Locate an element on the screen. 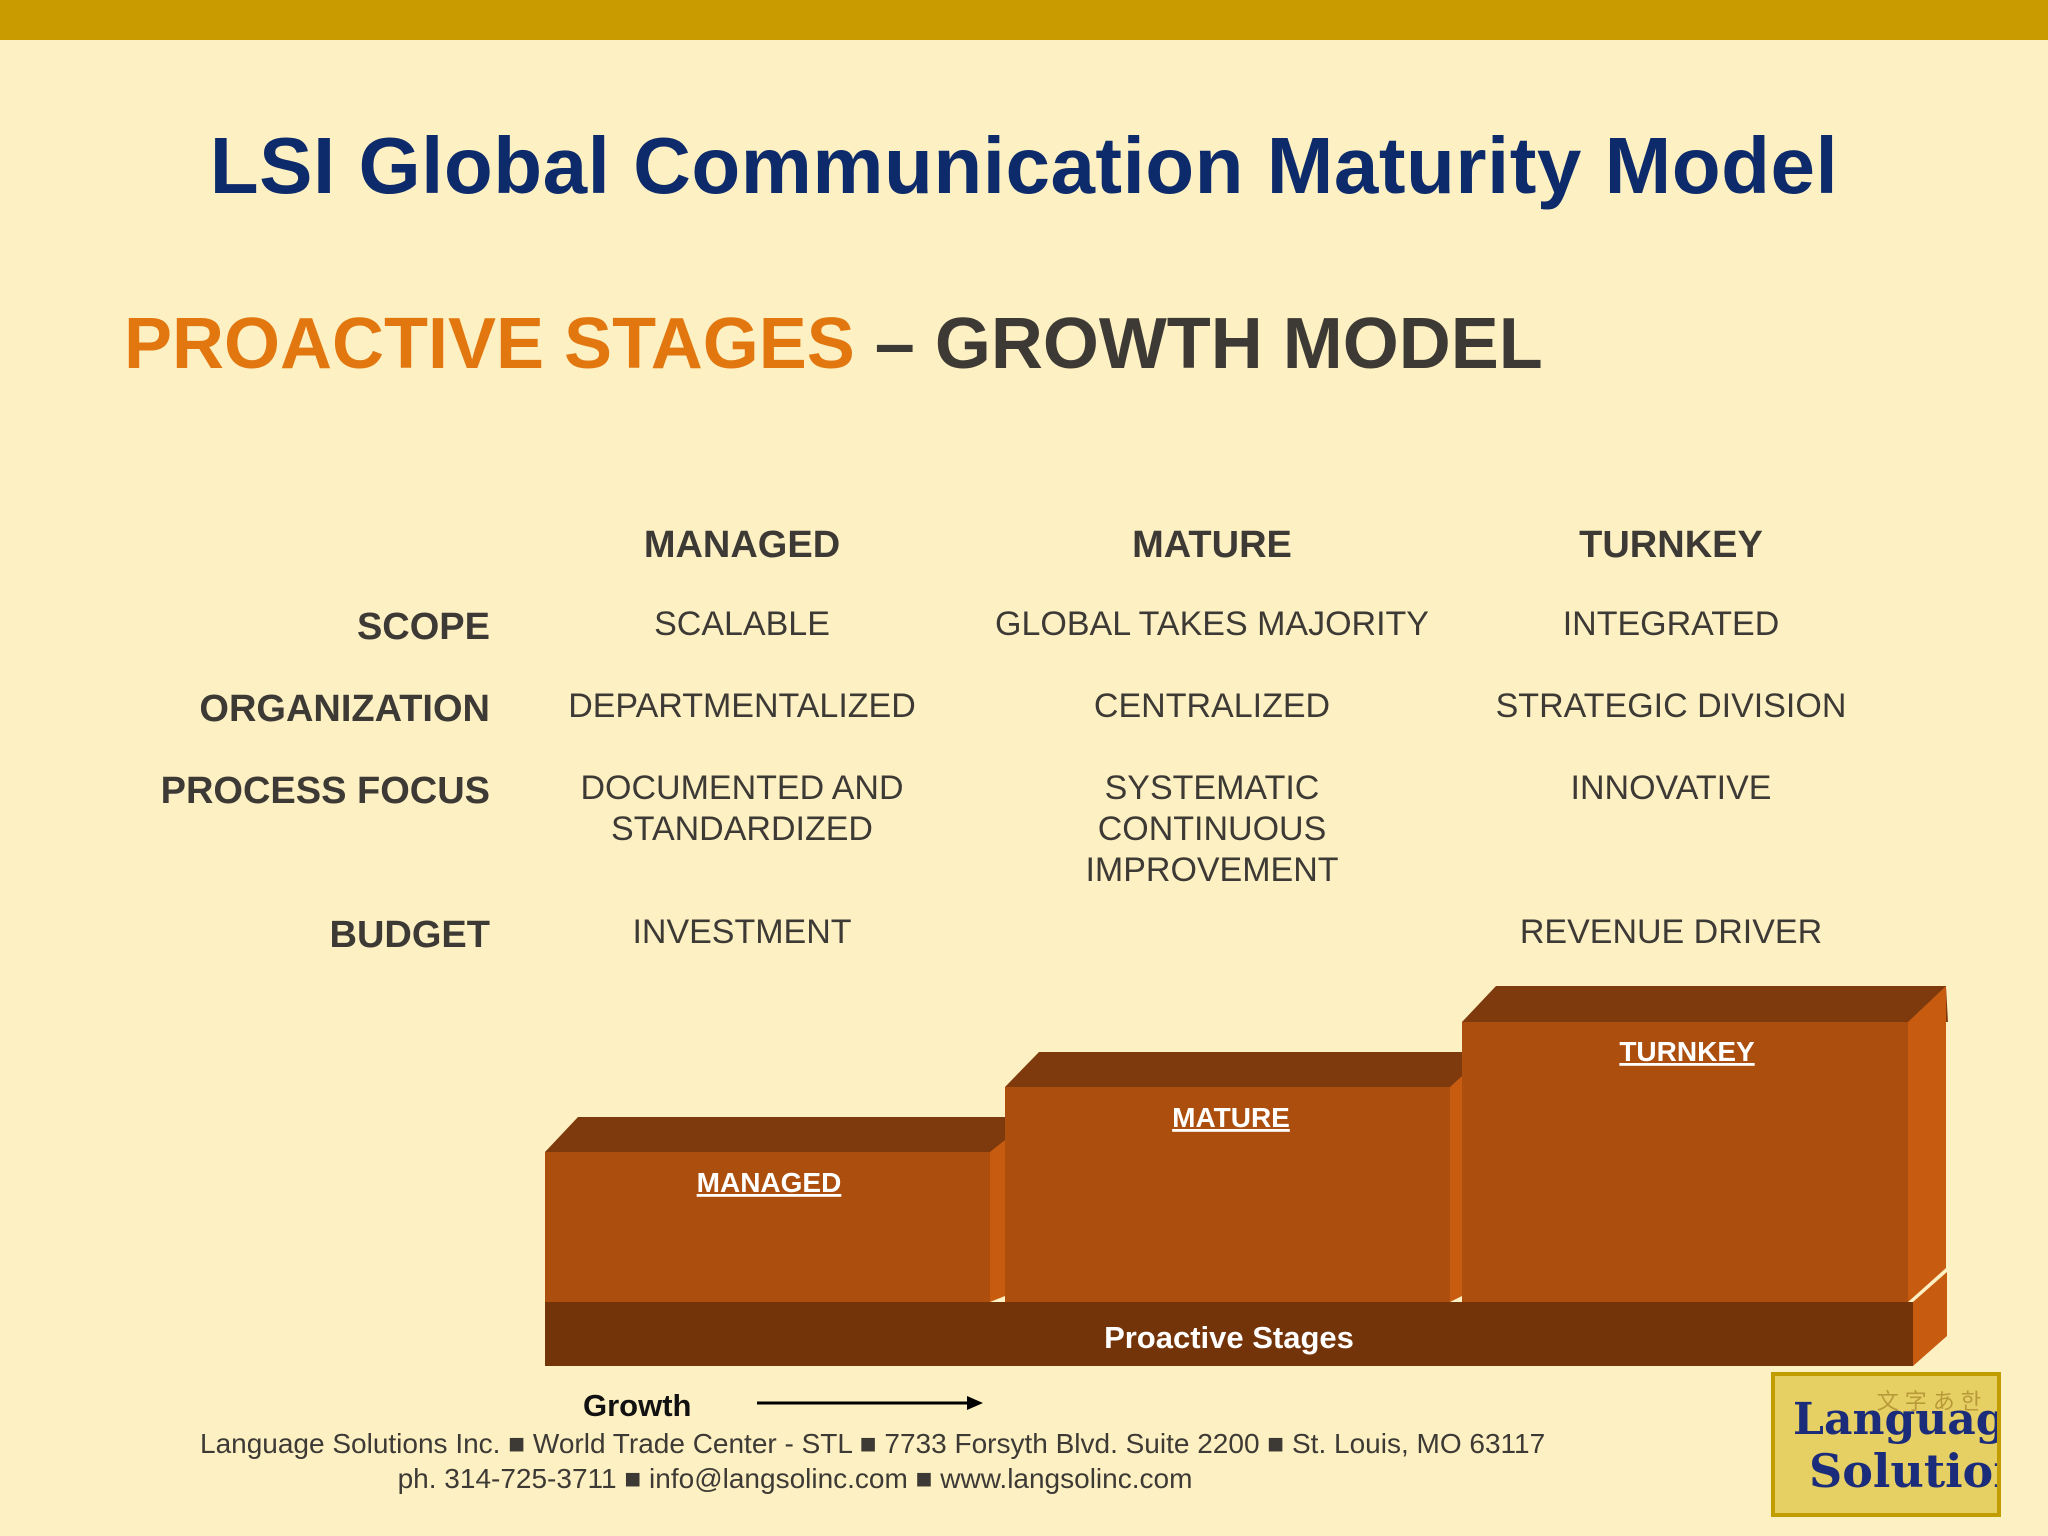  section-subtitle: PROACTIVE STAGES – GROWTH MODEL is located at coordinates (833, 344).